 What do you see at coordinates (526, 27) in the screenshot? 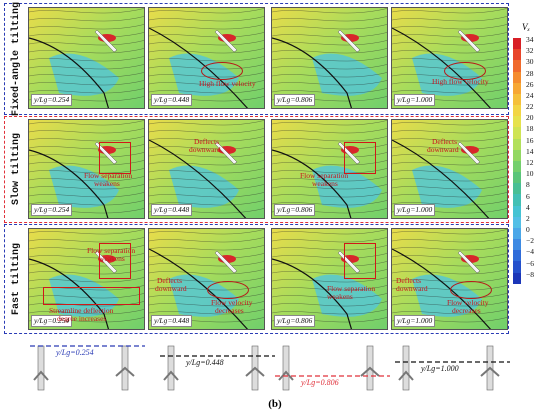
I see `colorbar-title: Vₓ` at bounding box center [526, 27].